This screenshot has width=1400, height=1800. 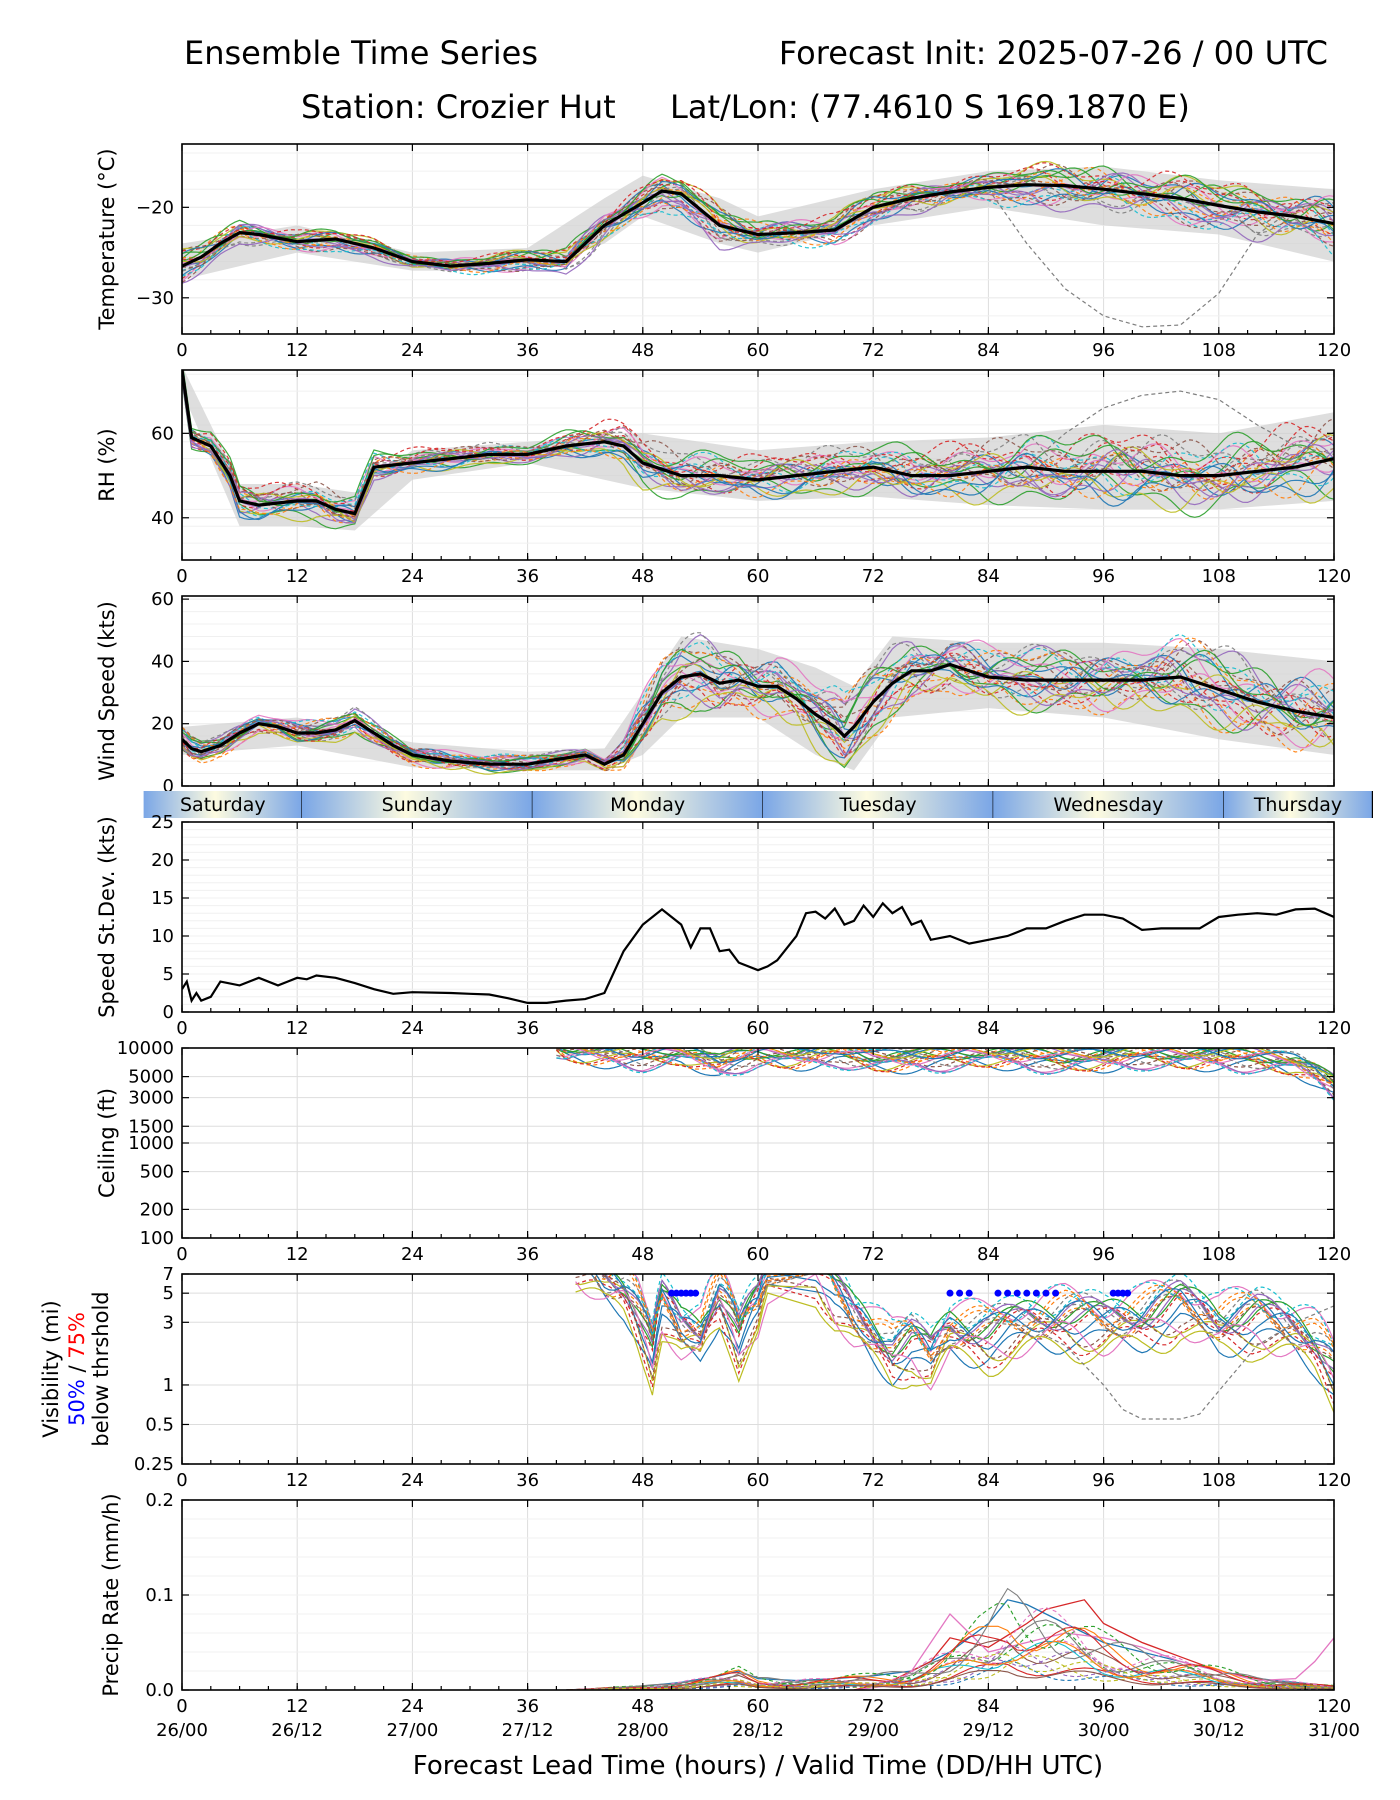 I want to click on visibility-ytick-label: 3, so click(x=168, y=1322).